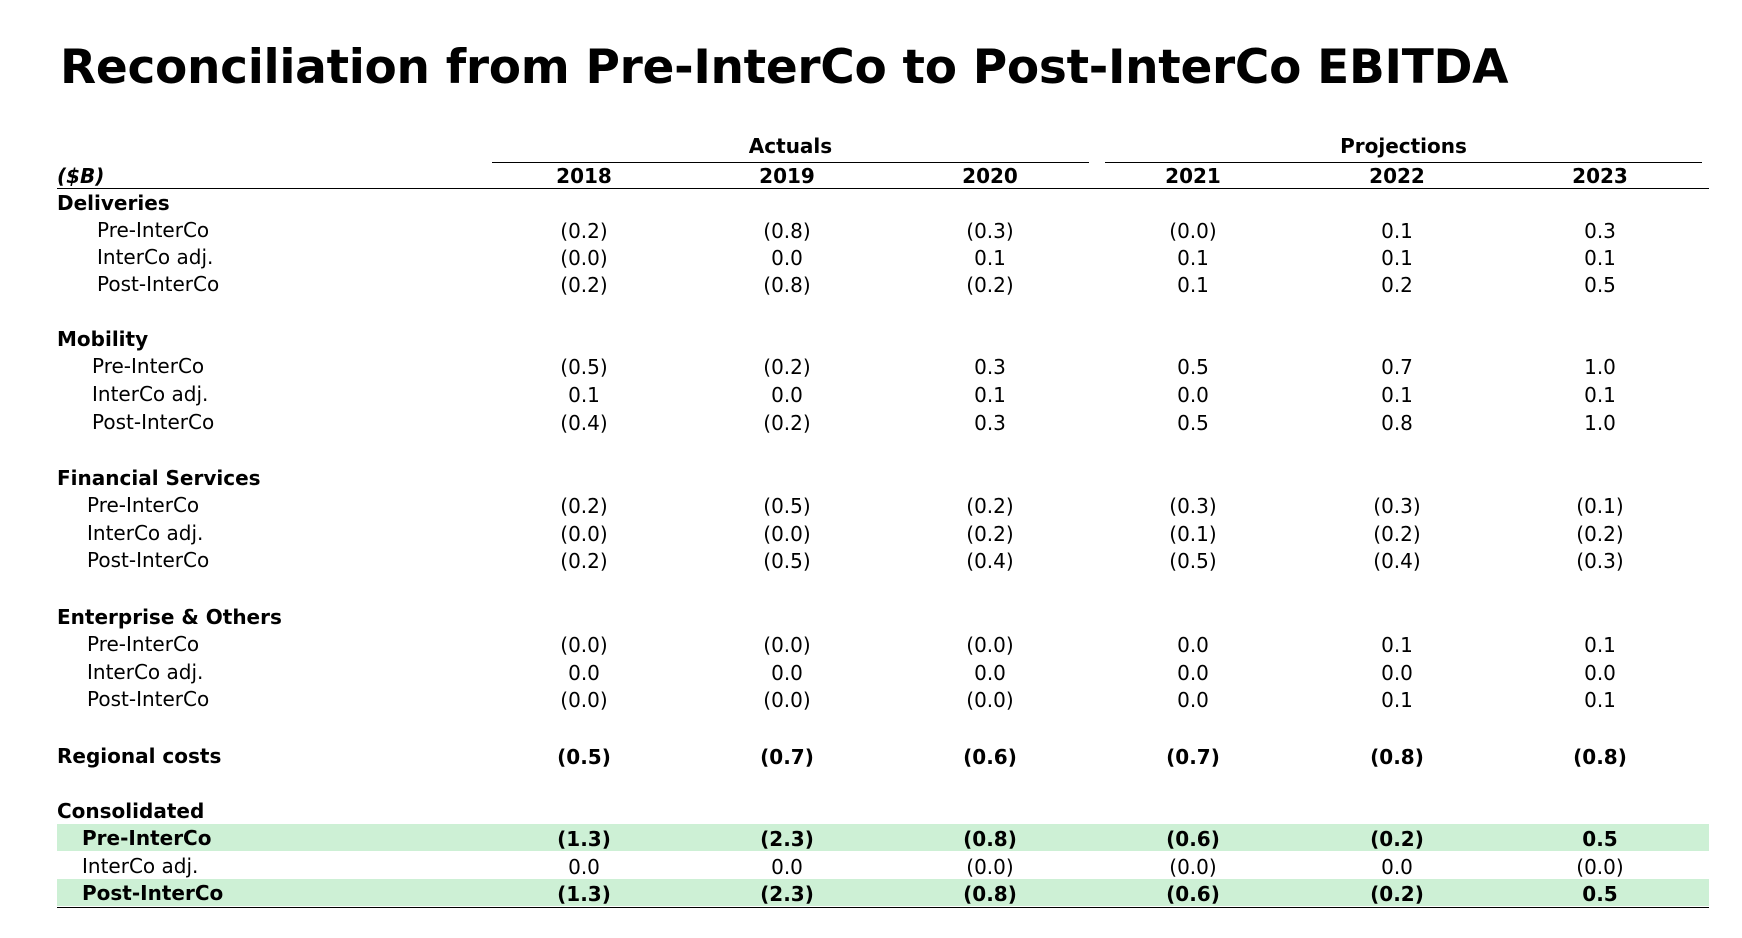 The image size is (1742, 938). What do you see at coordinates (1193, 757) in the screenshot?
I see `cell-2021: (0.7)` at bounding box center [1193, 757].